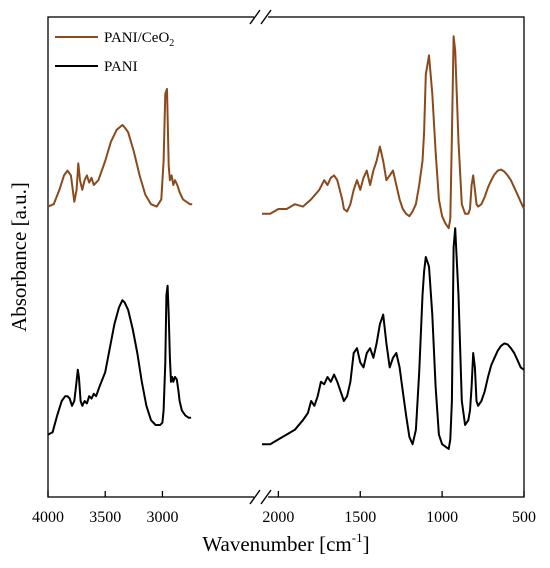 This screenshot has height=568, width=550. What do you see at coordinates (114, 52) in the screenshot?
I see `legend: PANI/CeO2 PANI` at bounding box center [114, 52].